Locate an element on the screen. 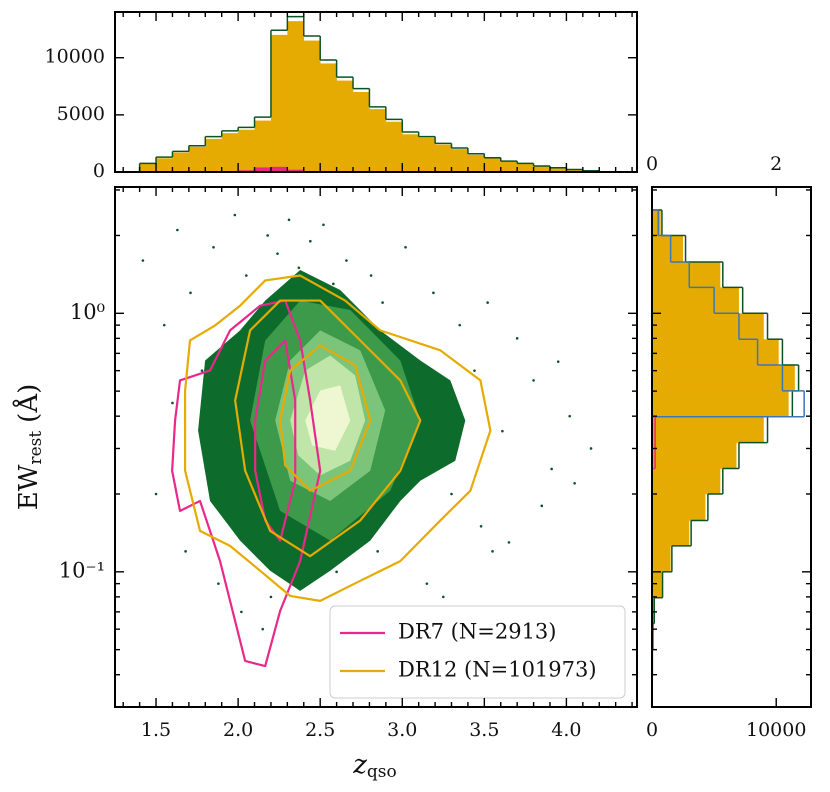 The width and height of the screenshot is (830, 792). x-tick-label: 4.0 is located at coordinates (566, 730).